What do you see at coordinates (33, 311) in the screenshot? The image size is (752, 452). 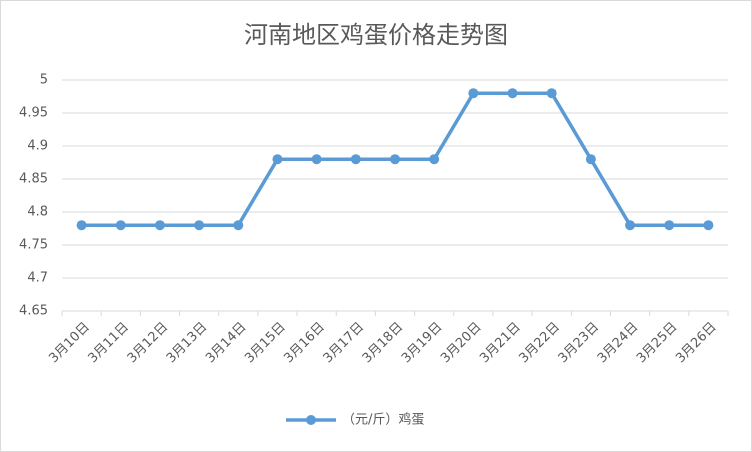 I see `y-tick-label: 4.65` at bounding box center [33, 311].